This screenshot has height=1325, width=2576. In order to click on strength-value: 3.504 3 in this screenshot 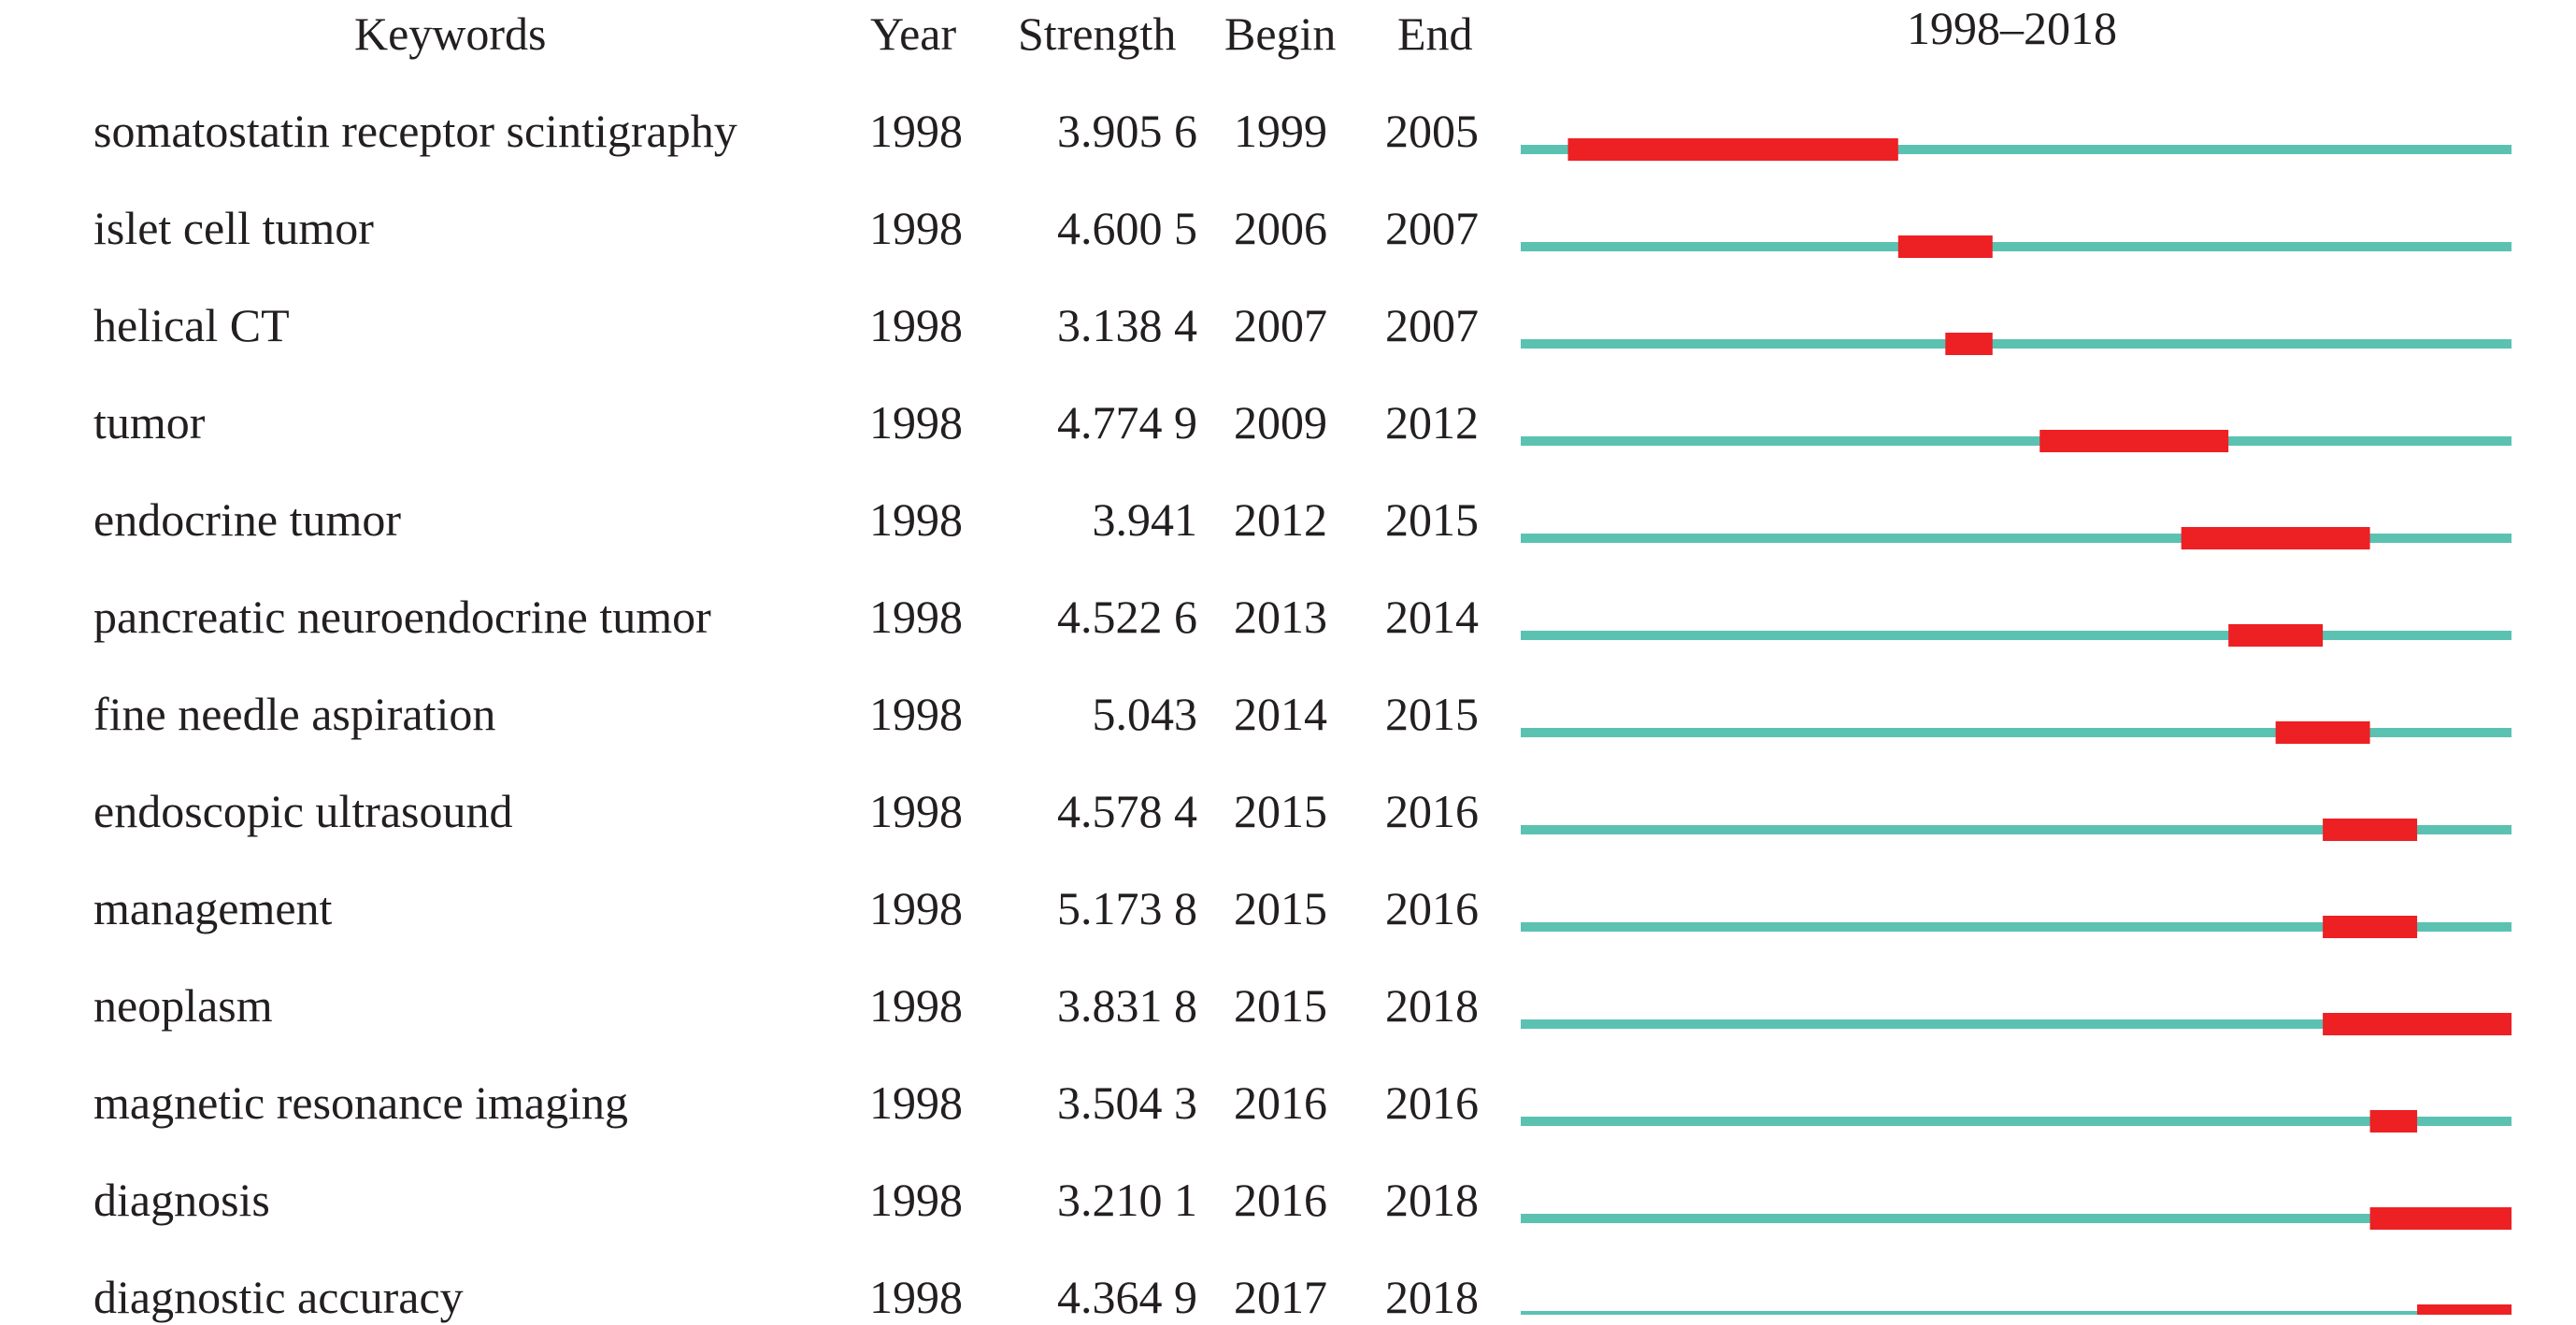, I will do `click(1127, 1102)`.